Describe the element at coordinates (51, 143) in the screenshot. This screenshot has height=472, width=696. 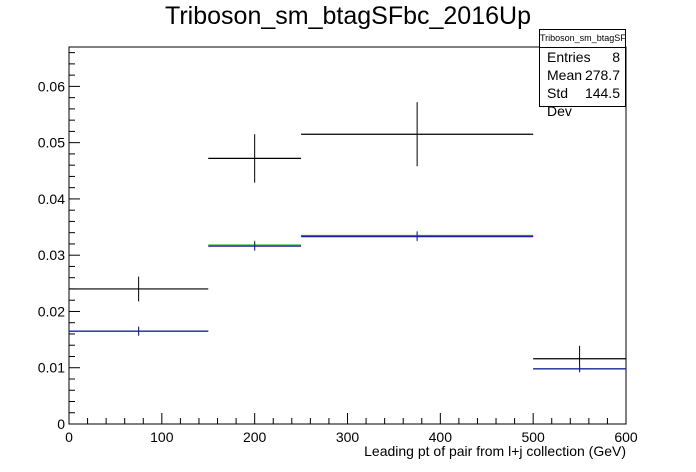
I see `y-tick-label: 0.05` at that location.